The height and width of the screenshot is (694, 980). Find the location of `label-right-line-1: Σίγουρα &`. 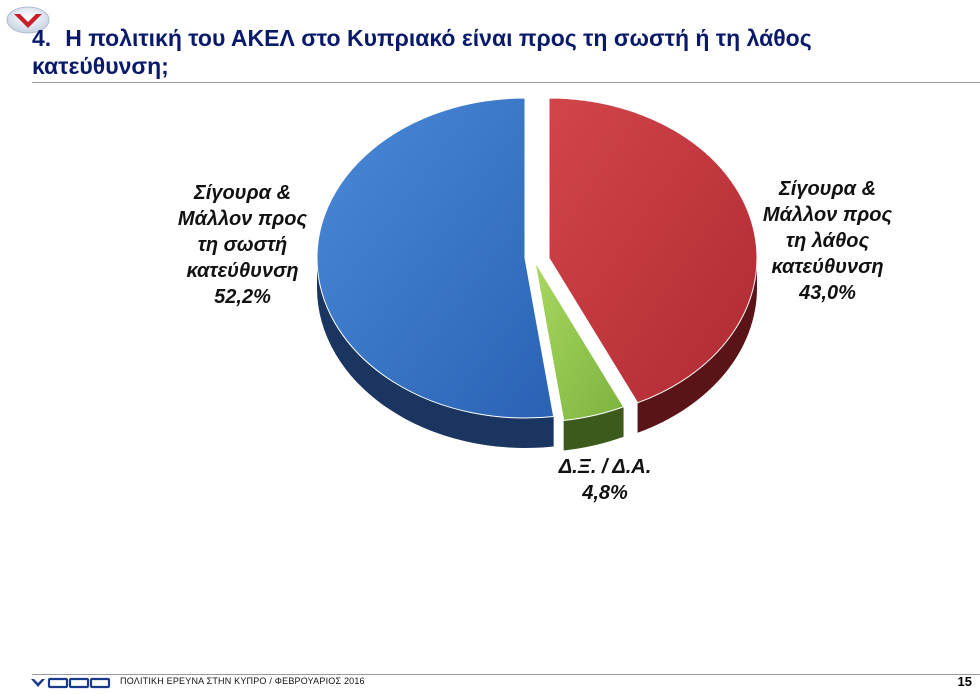

label-right-line-1: Σίγουρα & is located at coordinates (242, 193).